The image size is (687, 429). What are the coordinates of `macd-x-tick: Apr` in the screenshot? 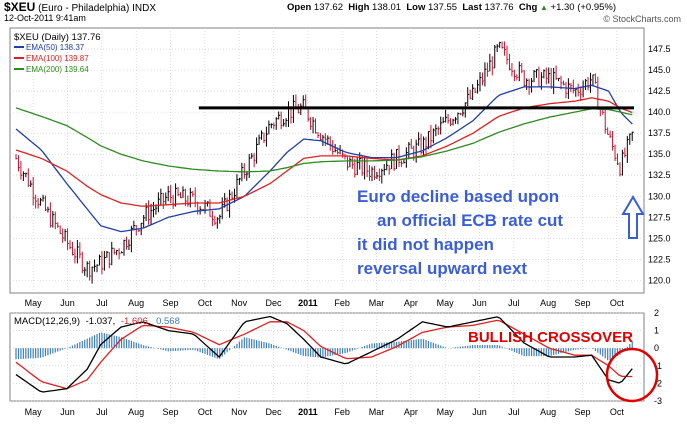 It's located at (411, 412).